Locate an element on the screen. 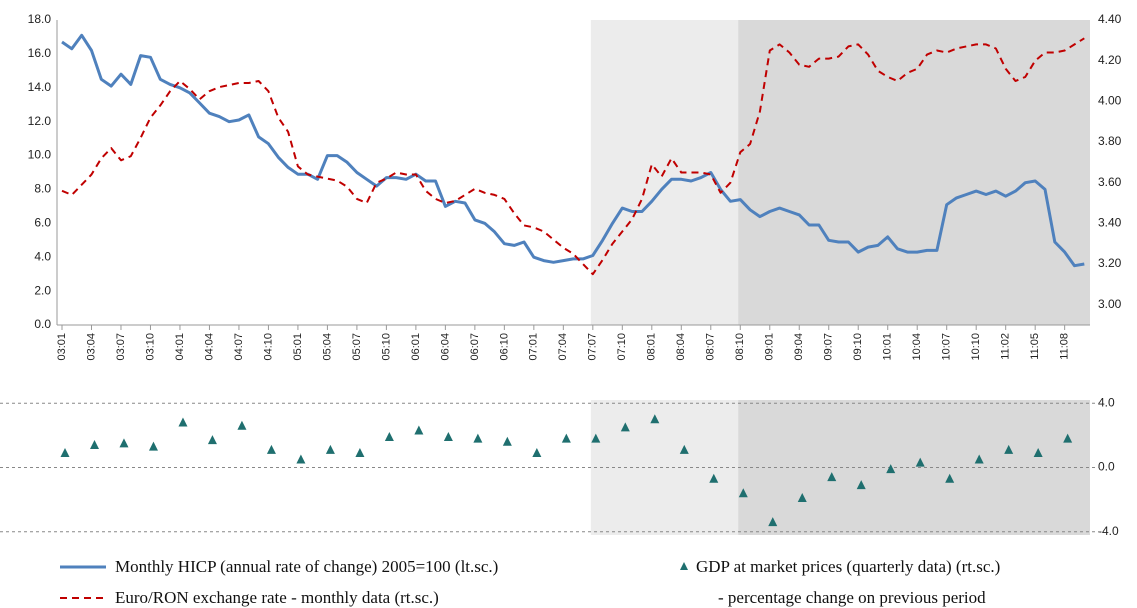  x-tick-label: 05:10 is located at coordinates (386, 347).